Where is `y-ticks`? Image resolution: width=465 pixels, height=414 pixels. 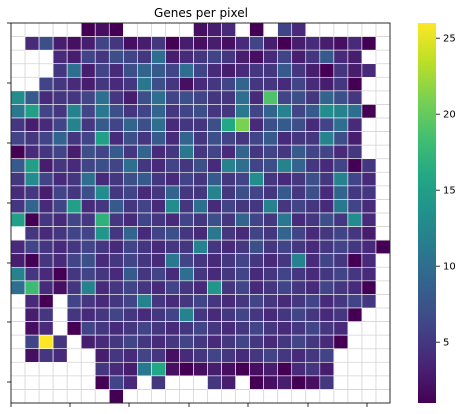 y-ticks is located at coordinates (9, 202).